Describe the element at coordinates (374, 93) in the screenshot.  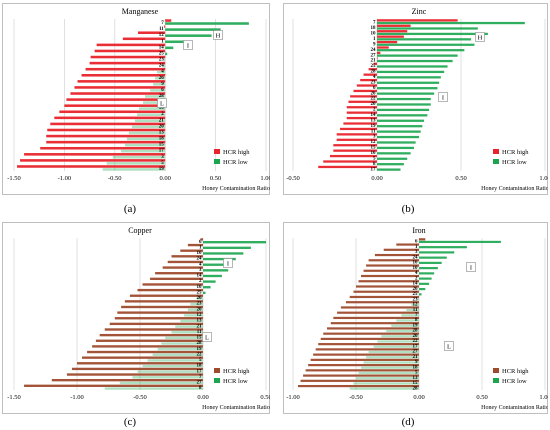
I see `category-label: 26` at that location.